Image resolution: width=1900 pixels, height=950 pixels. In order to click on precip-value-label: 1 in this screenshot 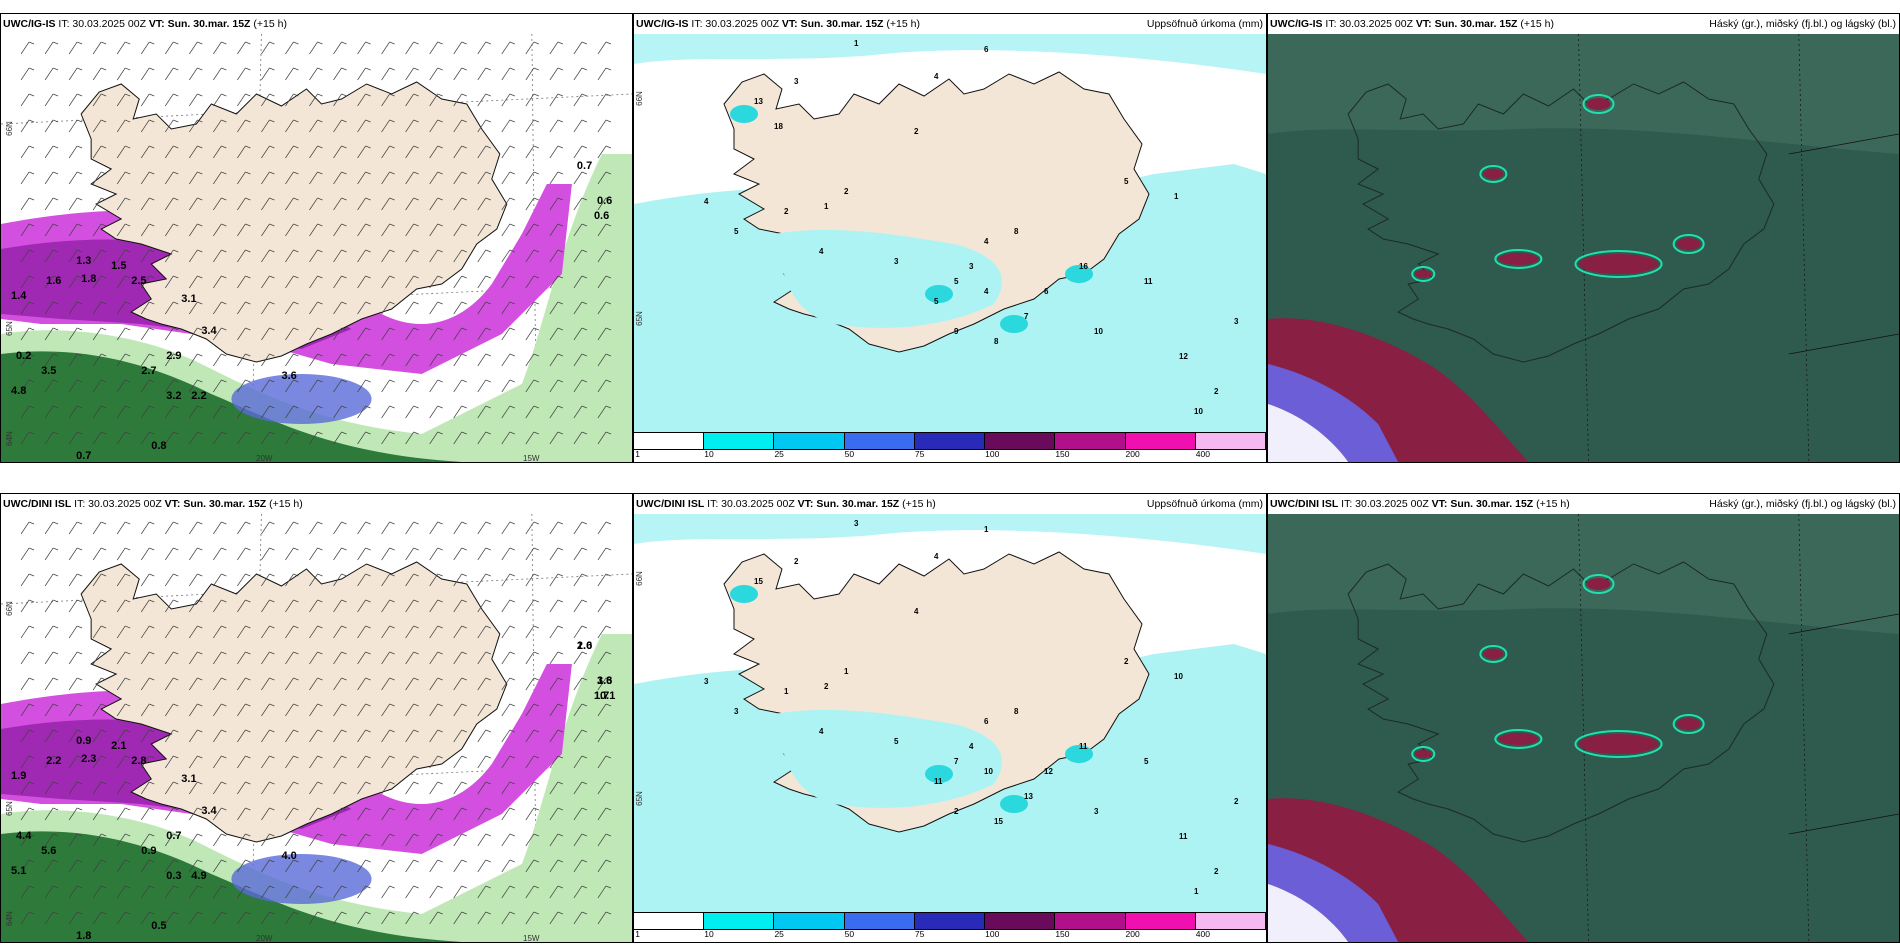, I will do `click(786, 691)`.